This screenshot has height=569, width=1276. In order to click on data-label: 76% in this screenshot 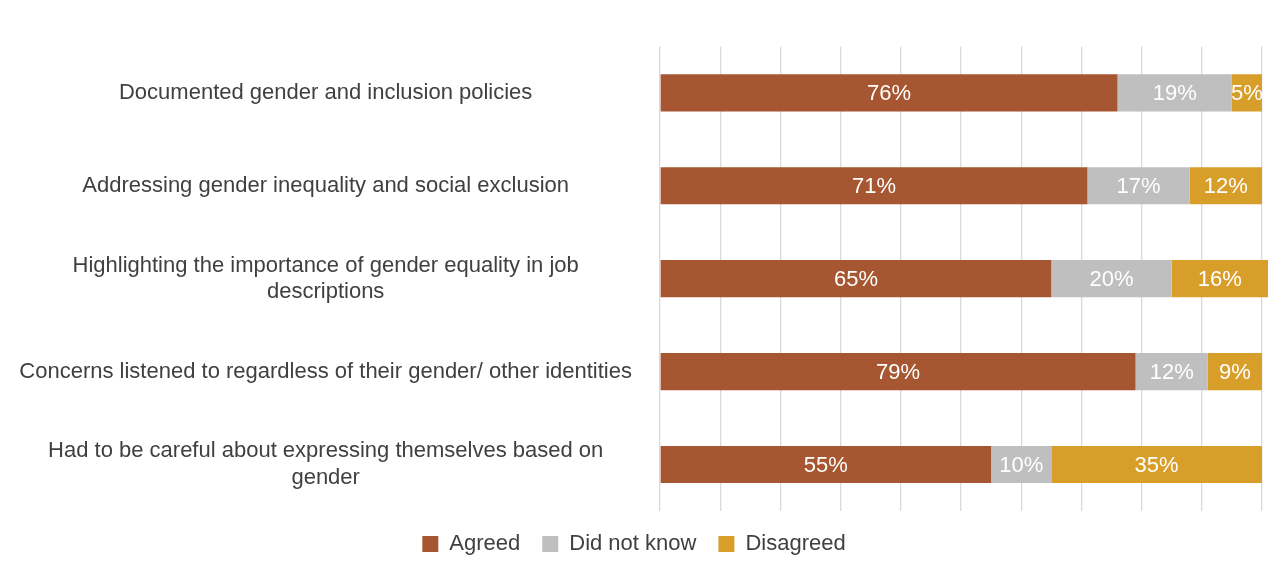, I will do `click(889, 92)`.